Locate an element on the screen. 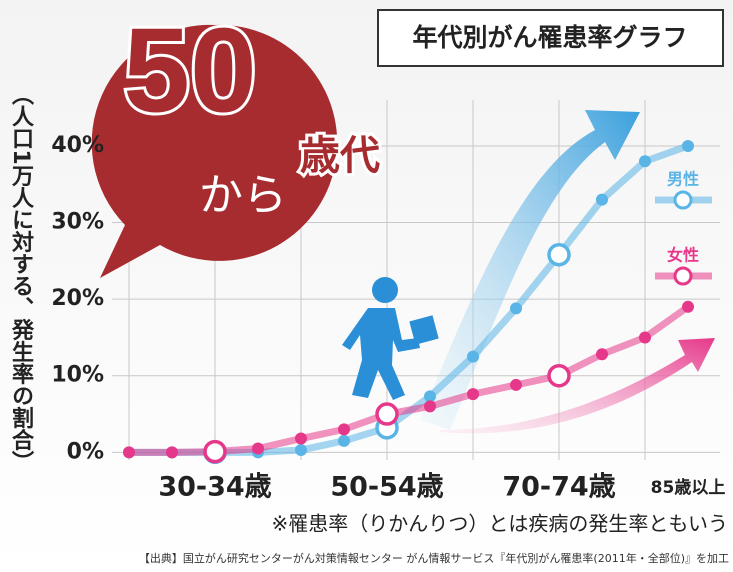 Image resolution: width=733 pixels, height=572 pixels. headline-suffix: 歳代 is located at coordinates (340, 156).